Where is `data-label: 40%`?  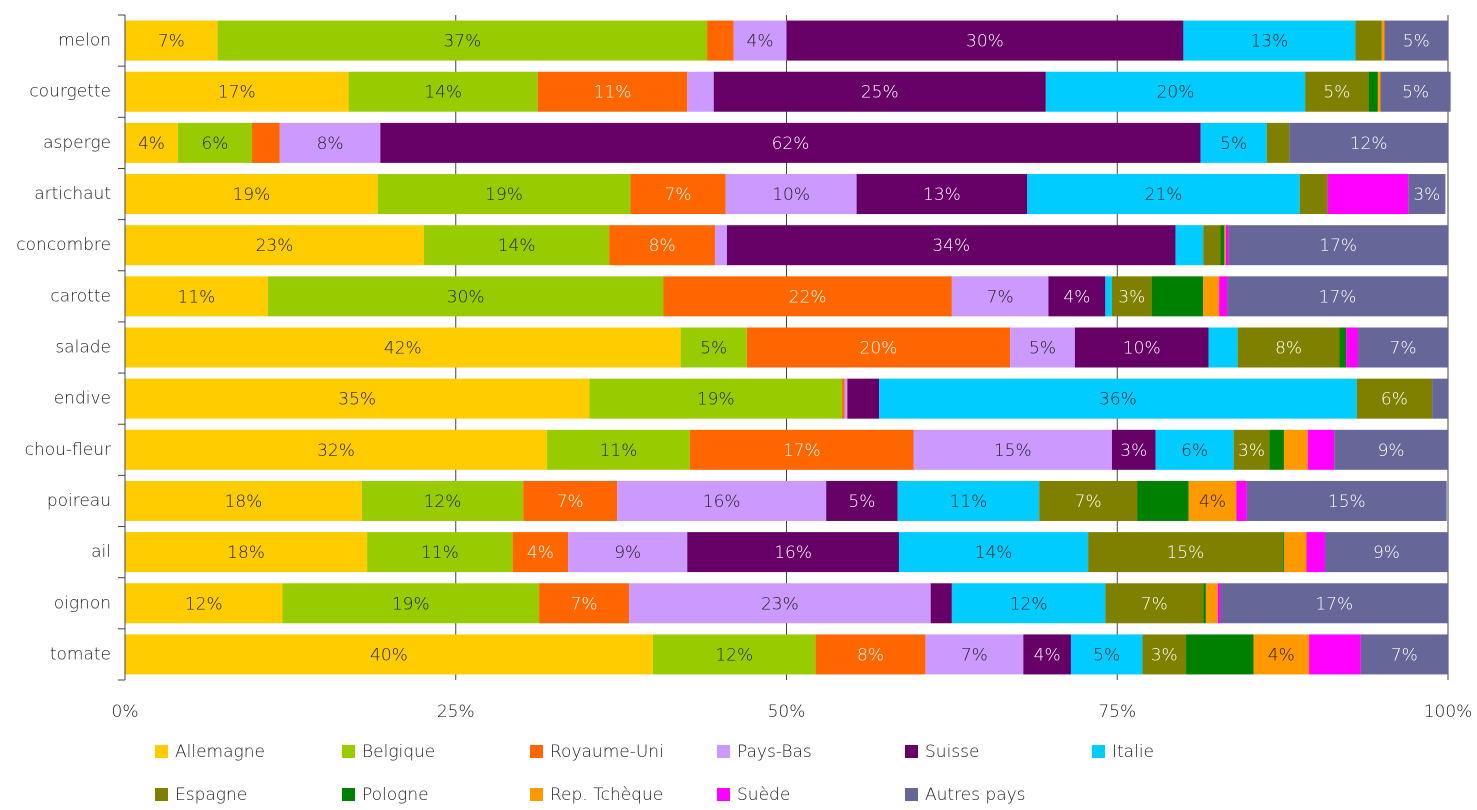 data-label: 40% is located at coordinates (389, 655).